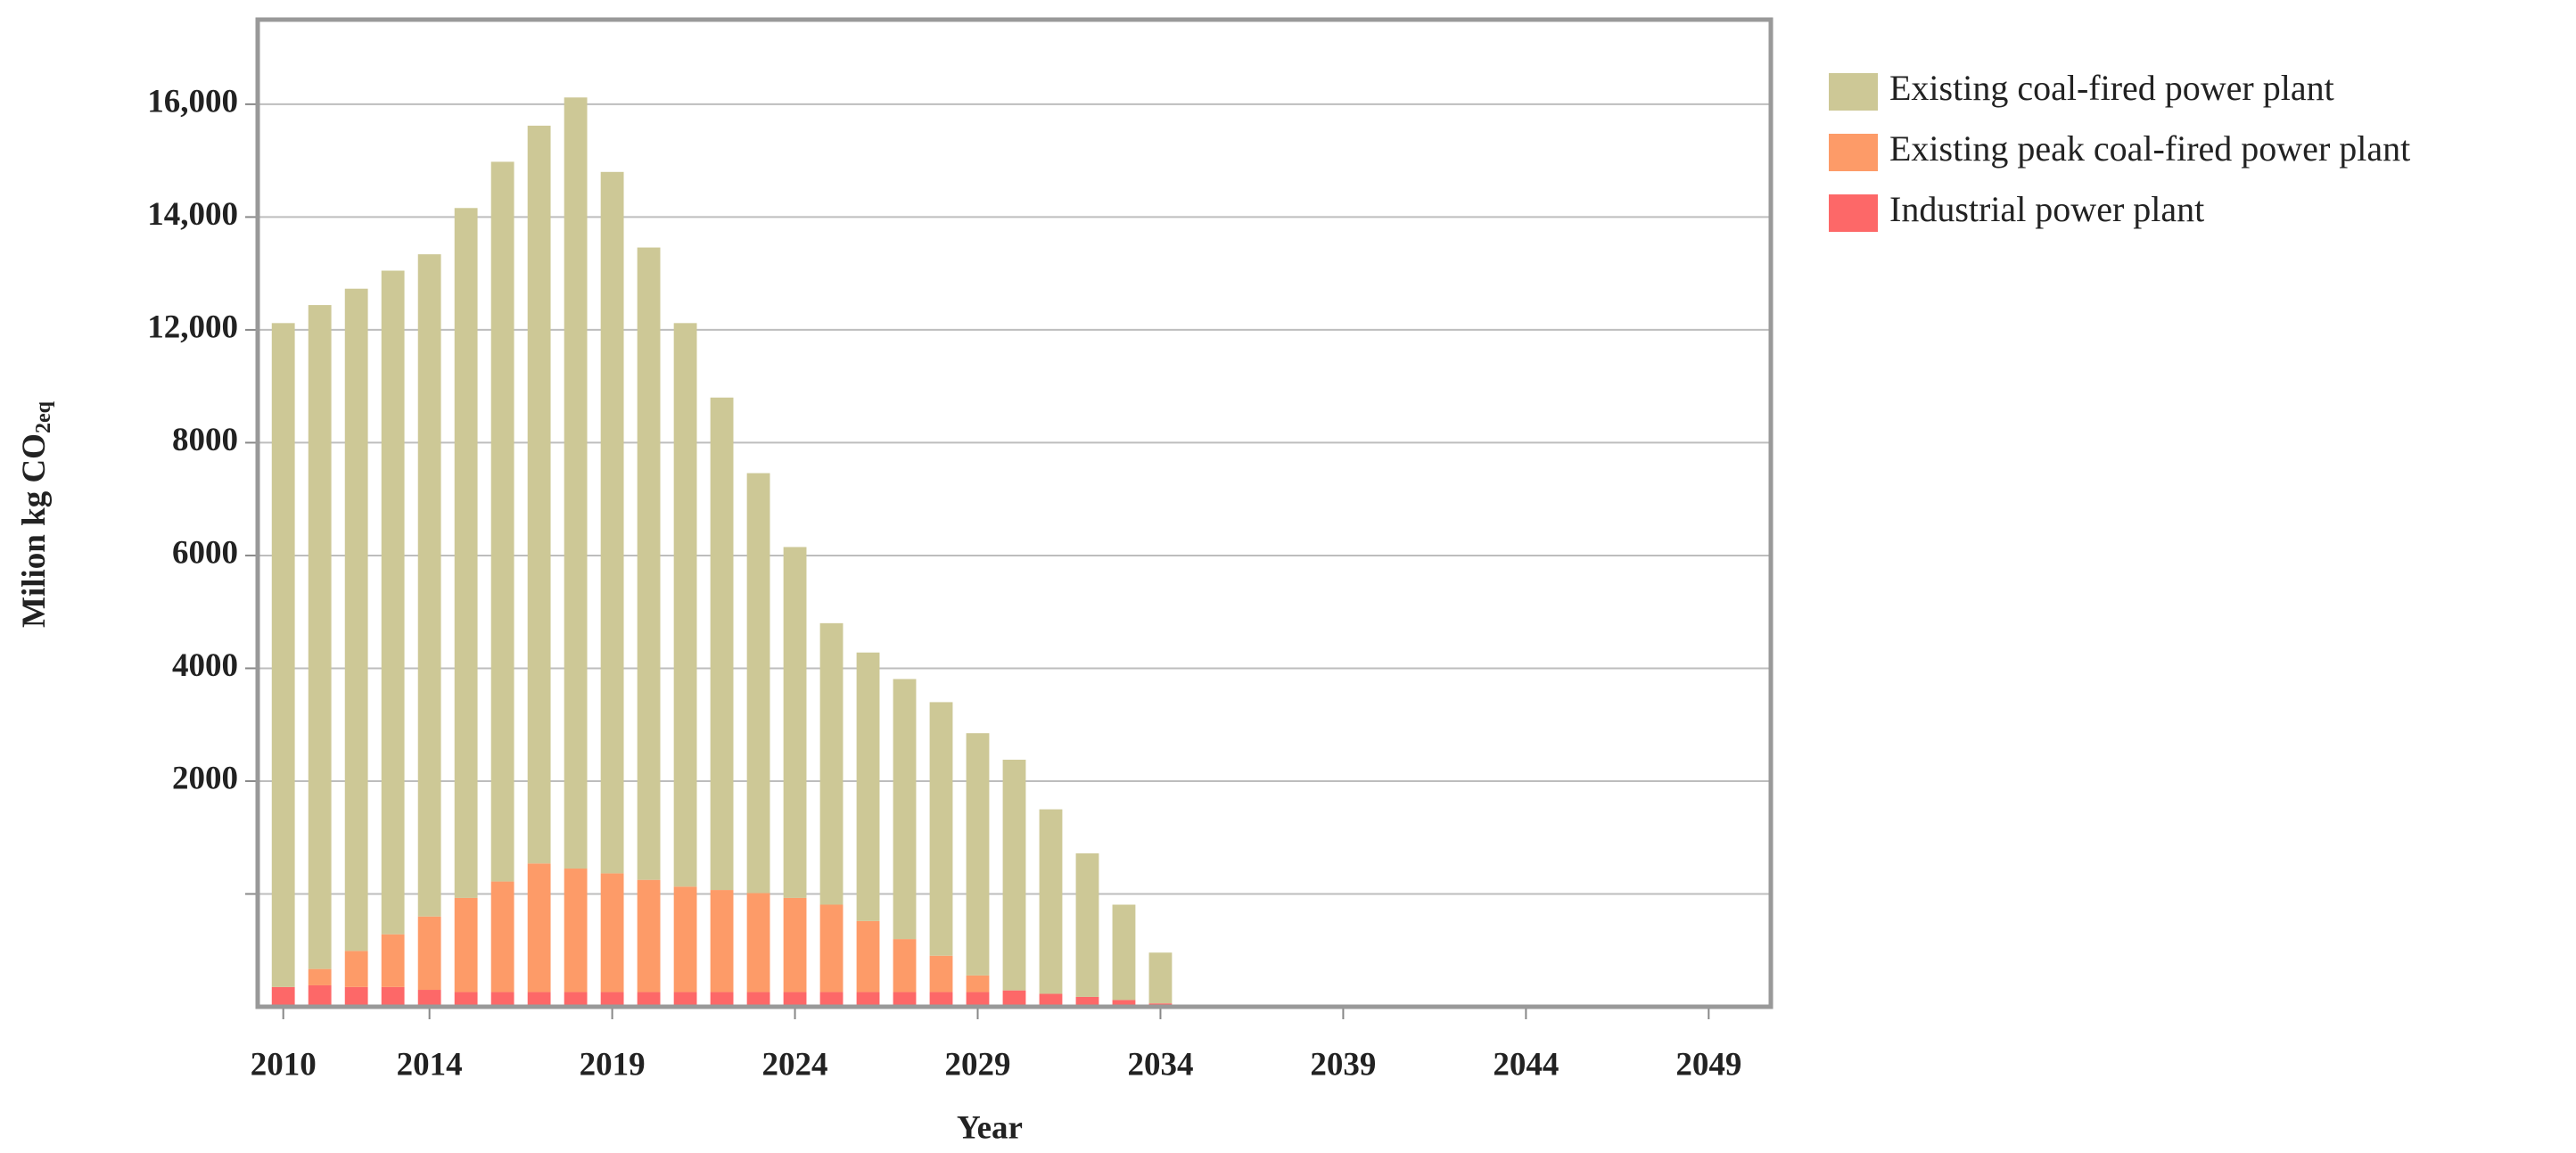 This screenshot has height=1153, width=2576. I want to click on x-tick-label: 2014, so click(430, 1065).